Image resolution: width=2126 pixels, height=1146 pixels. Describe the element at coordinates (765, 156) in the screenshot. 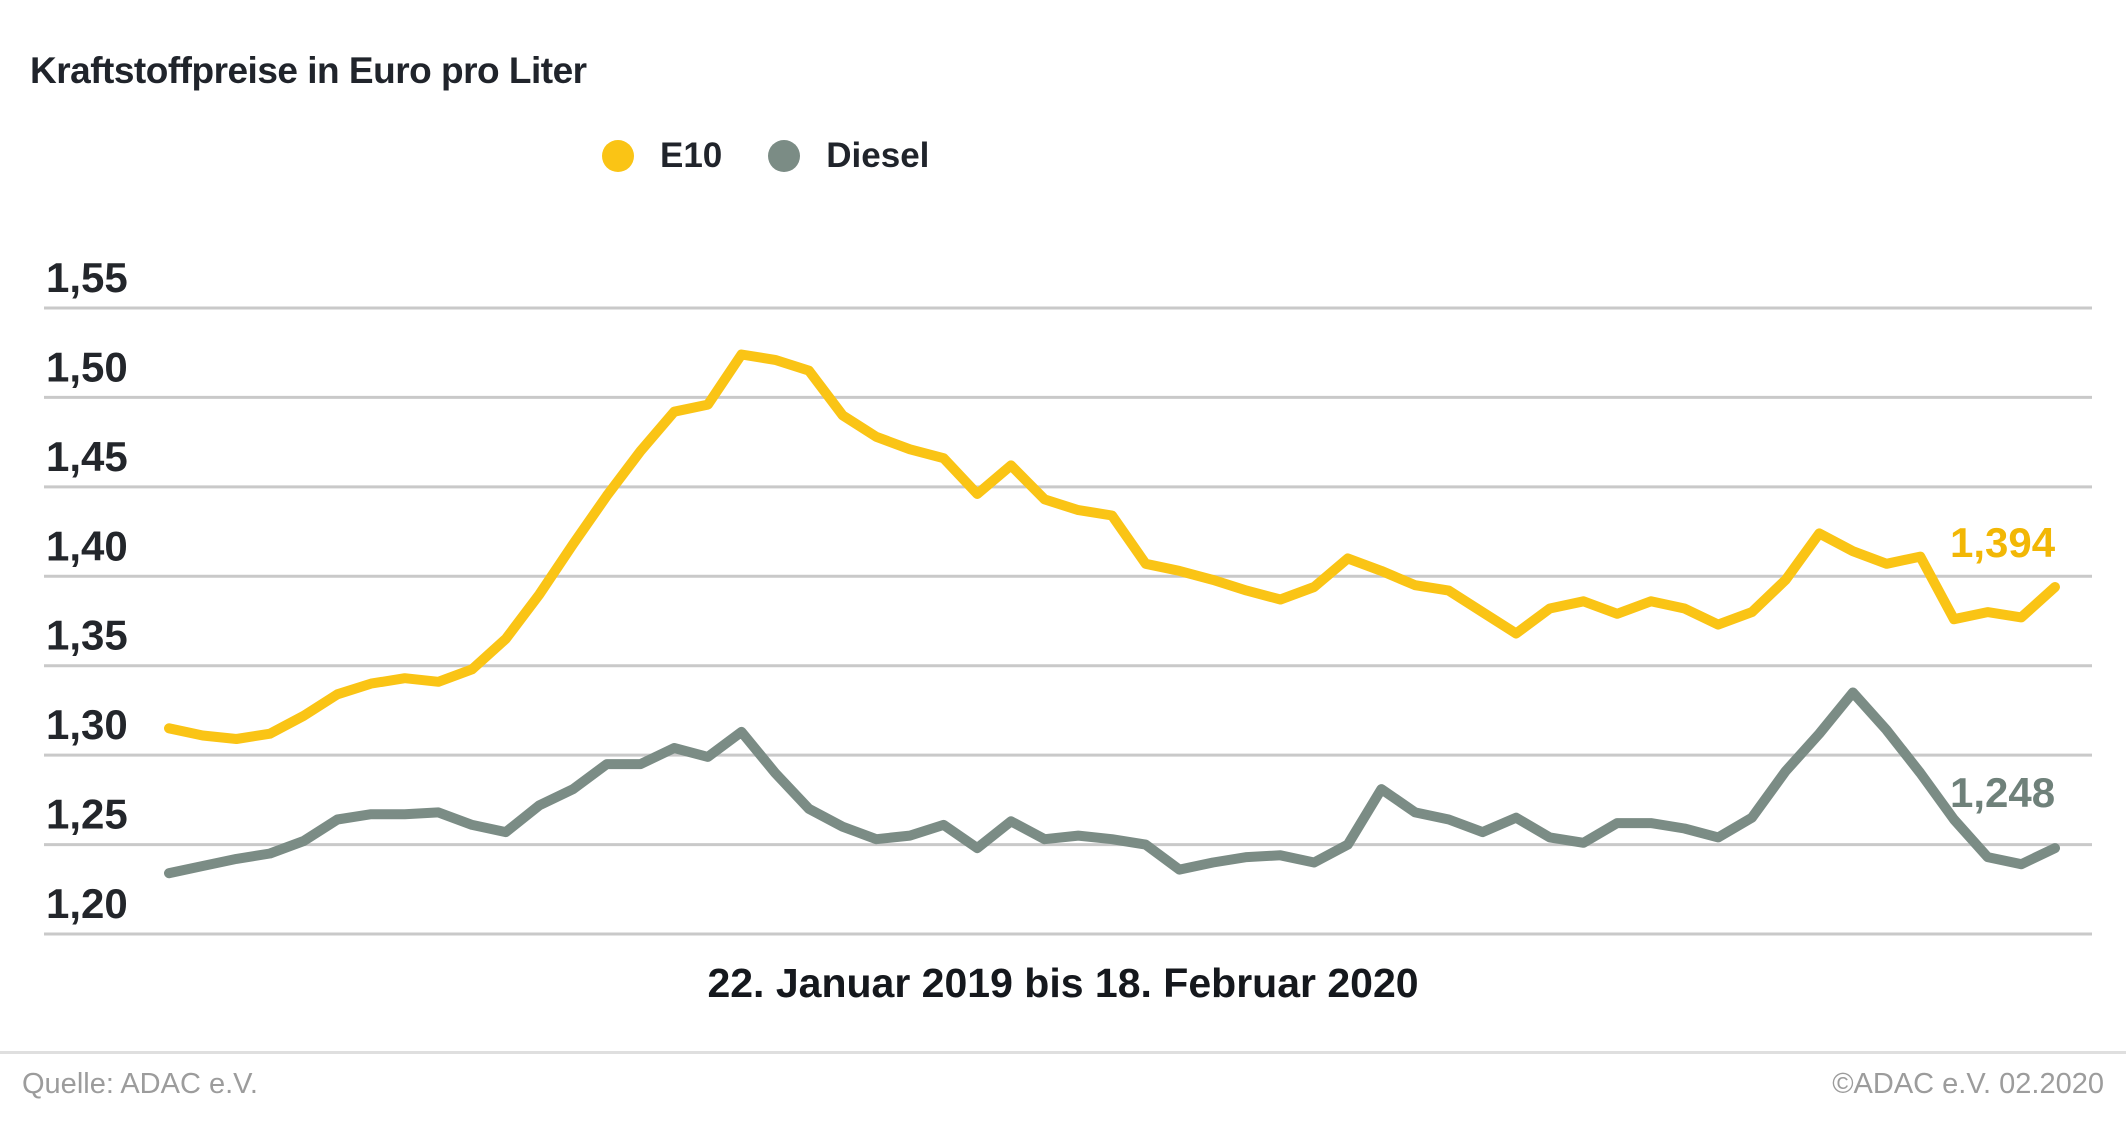

I see `legend: E10 Diesel` at that location.